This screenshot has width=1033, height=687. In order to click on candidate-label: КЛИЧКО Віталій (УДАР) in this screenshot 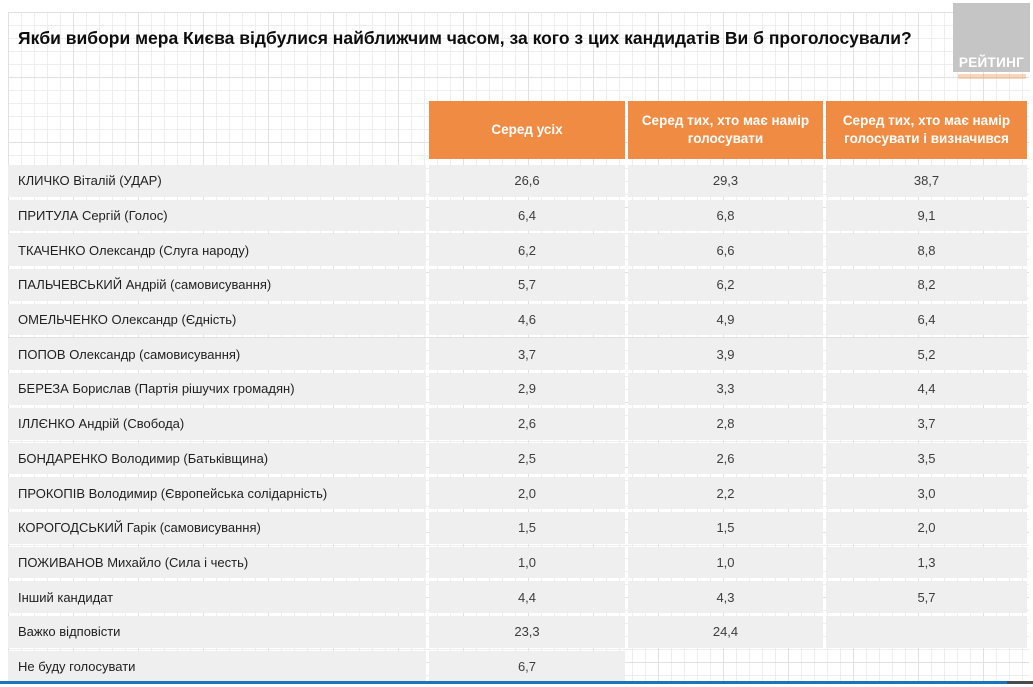, I will do `click(217, 181)`.